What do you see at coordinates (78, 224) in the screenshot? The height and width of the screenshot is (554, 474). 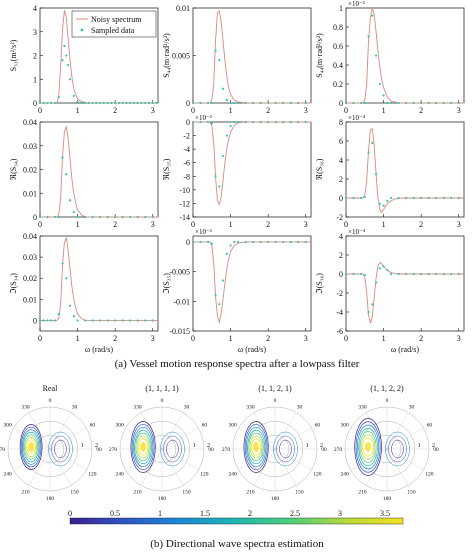 I see `xtick-label: 1` at bounding box center [78, 224].